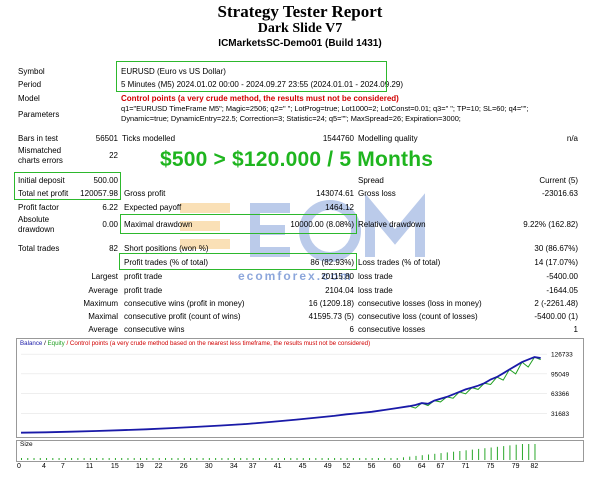 This screenshot has height=477, width=600. Describe the element at coordinates (302, 466) in the screenshot. I see `x-tick-label: 45` at that location.